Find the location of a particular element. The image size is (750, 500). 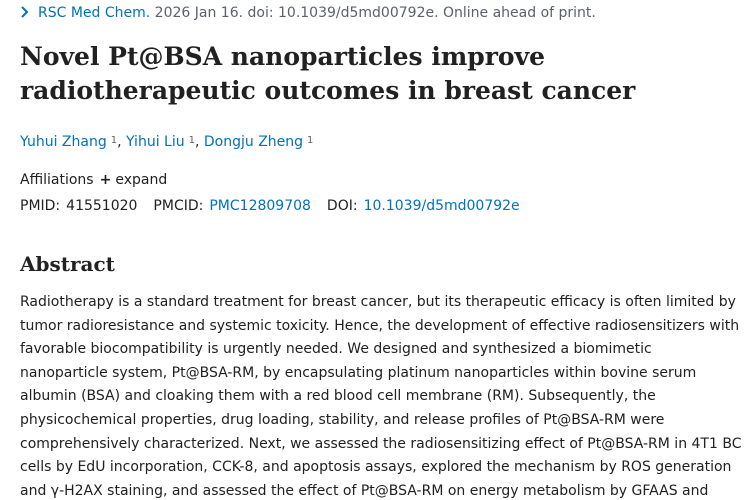

author-list: Yuhui Zhang 1, Yihui Liu 1, Dongju Zheng 1 is located at coordinates (167, 142).